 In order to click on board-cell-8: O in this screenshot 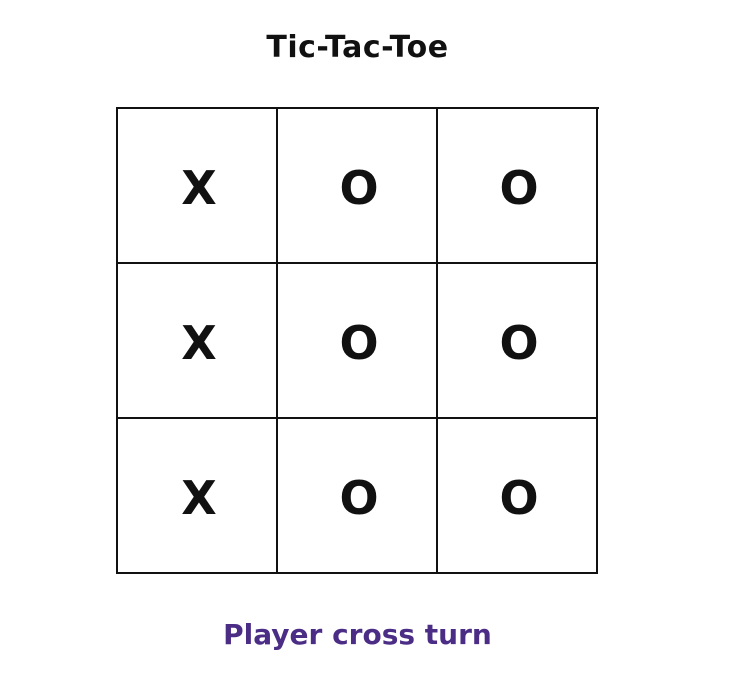, I will do `click(358, 496)`.